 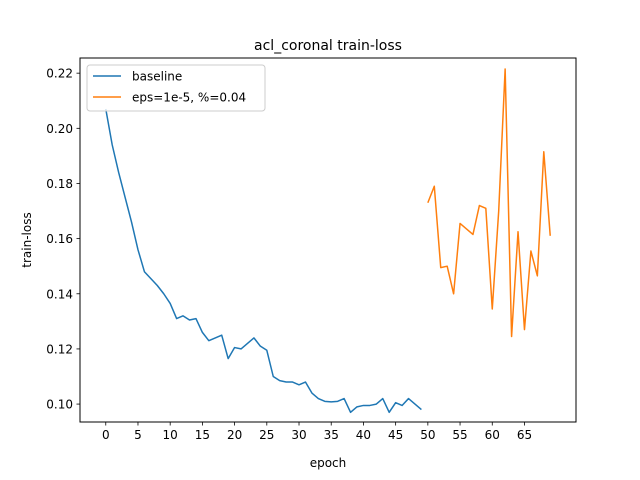 I want to click on legend: baseline eps=1e-5, %=0.04, so click(x=176, y=88).